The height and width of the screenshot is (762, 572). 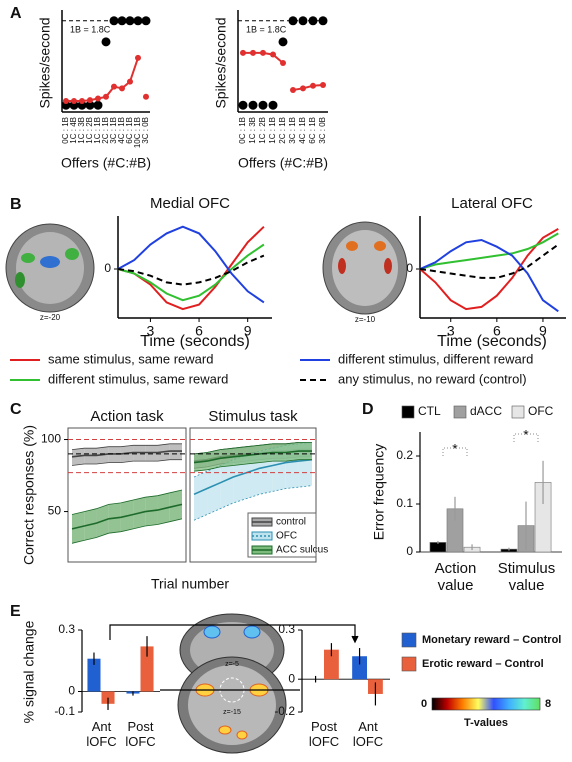 What do you see at coordinates (221, 62) in the screenshot?
I see `y-axis-label: Spikes/second` at bounding box center [221, 62].